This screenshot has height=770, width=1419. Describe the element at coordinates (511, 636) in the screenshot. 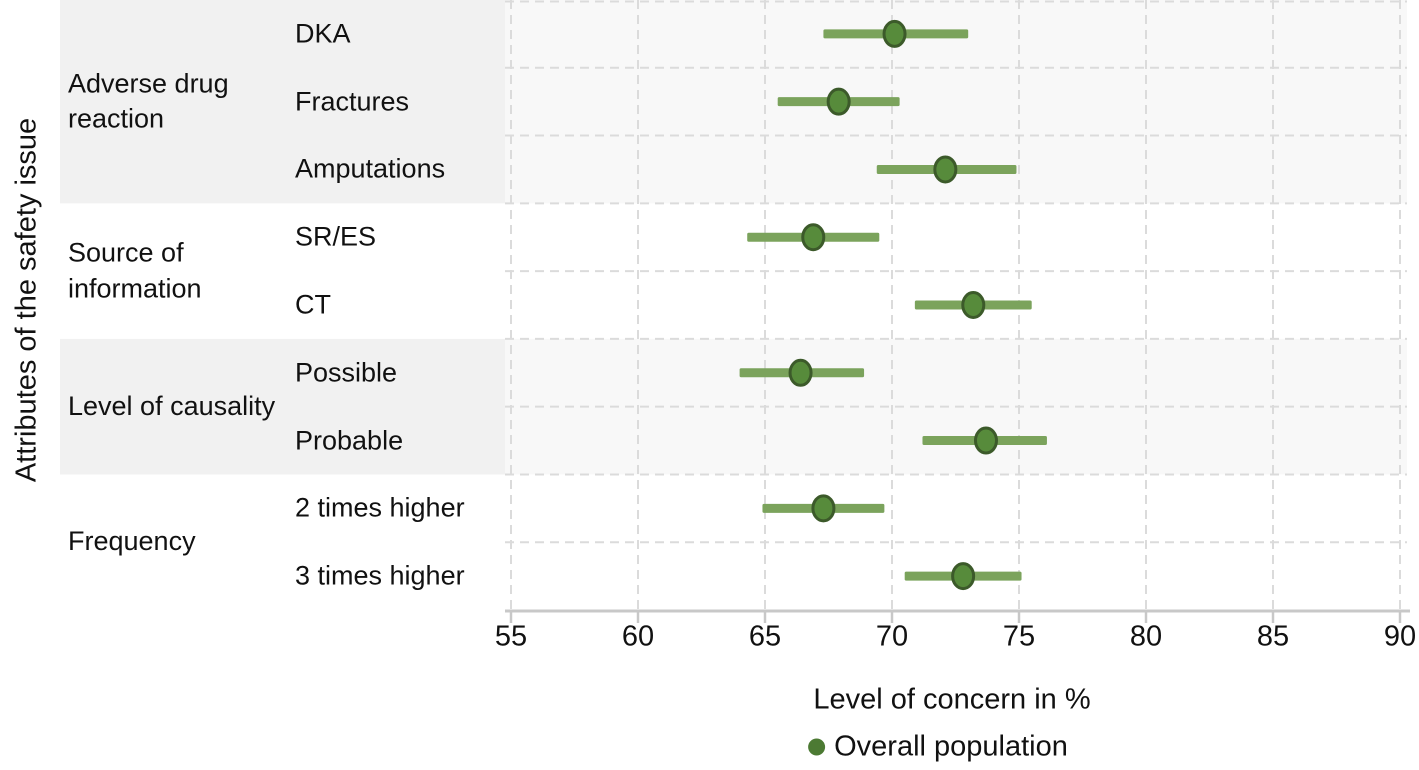

I see `x-tick-label: 55` at that location.